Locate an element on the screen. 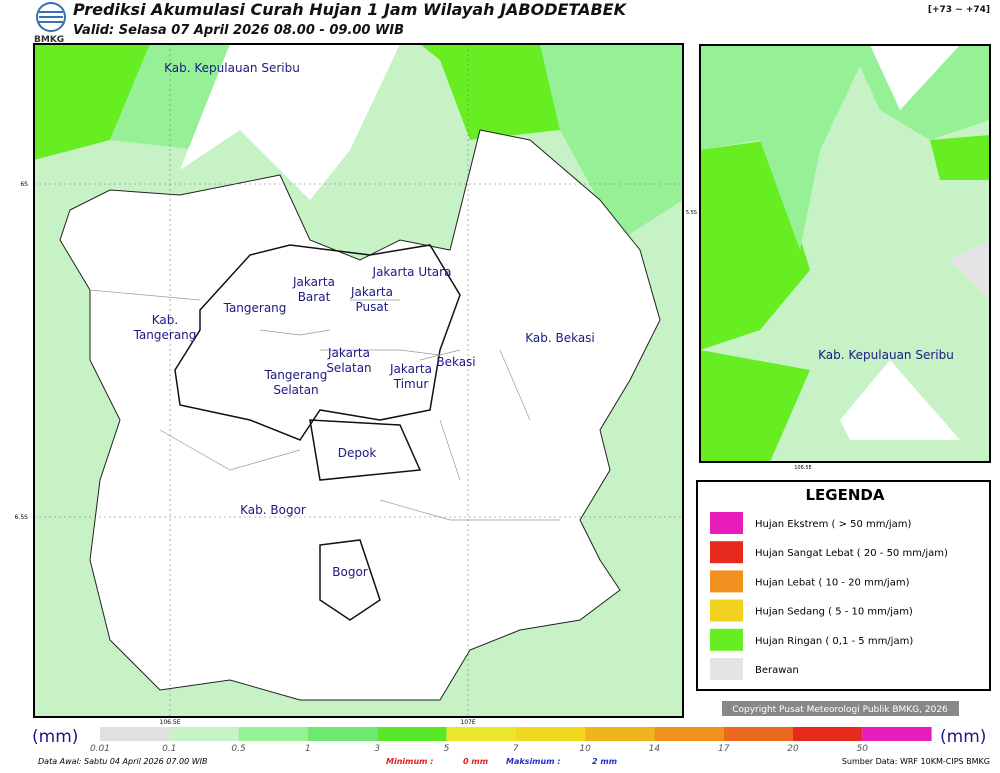 The width and height of the screenshot is (1000, 773). colorbar-tick: 20 is located at coordinates (793, 749).